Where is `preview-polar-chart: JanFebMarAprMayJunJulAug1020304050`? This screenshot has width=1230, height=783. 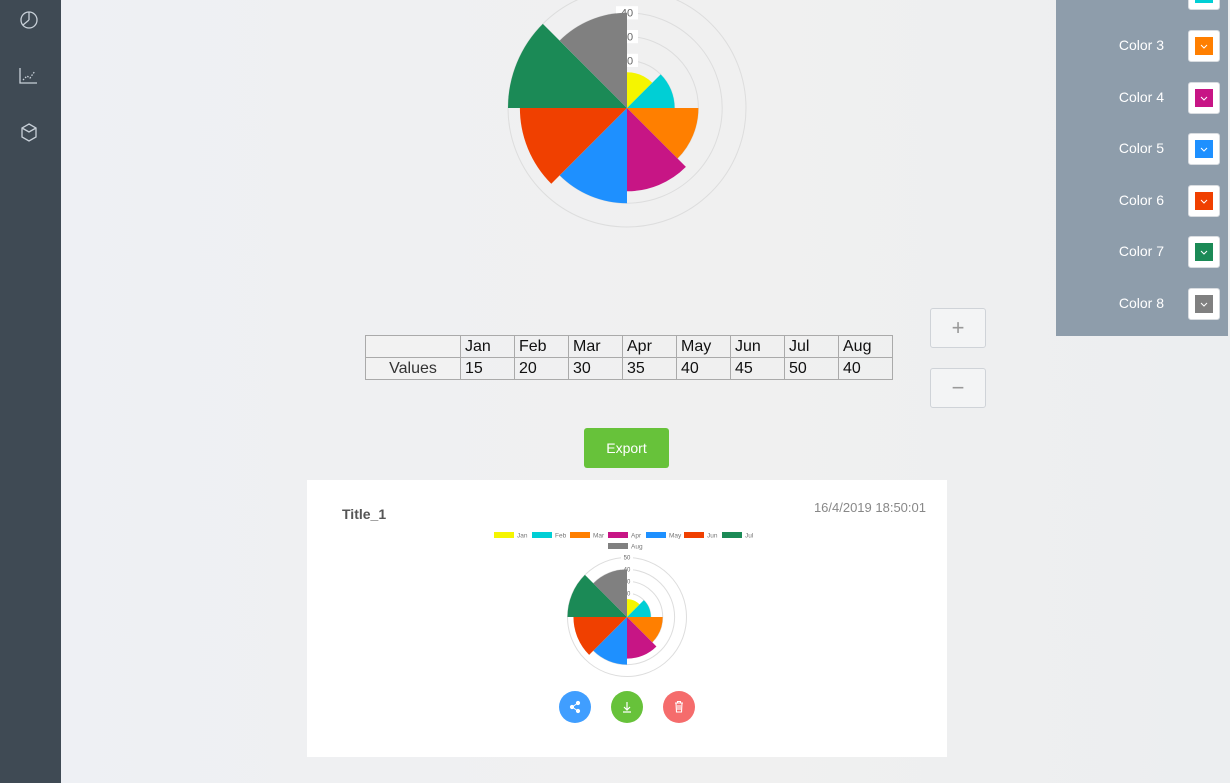
preview-polar-chart: JanFebMarAprMayJunJulAug1020304050 is located at coordinates (624, 604).